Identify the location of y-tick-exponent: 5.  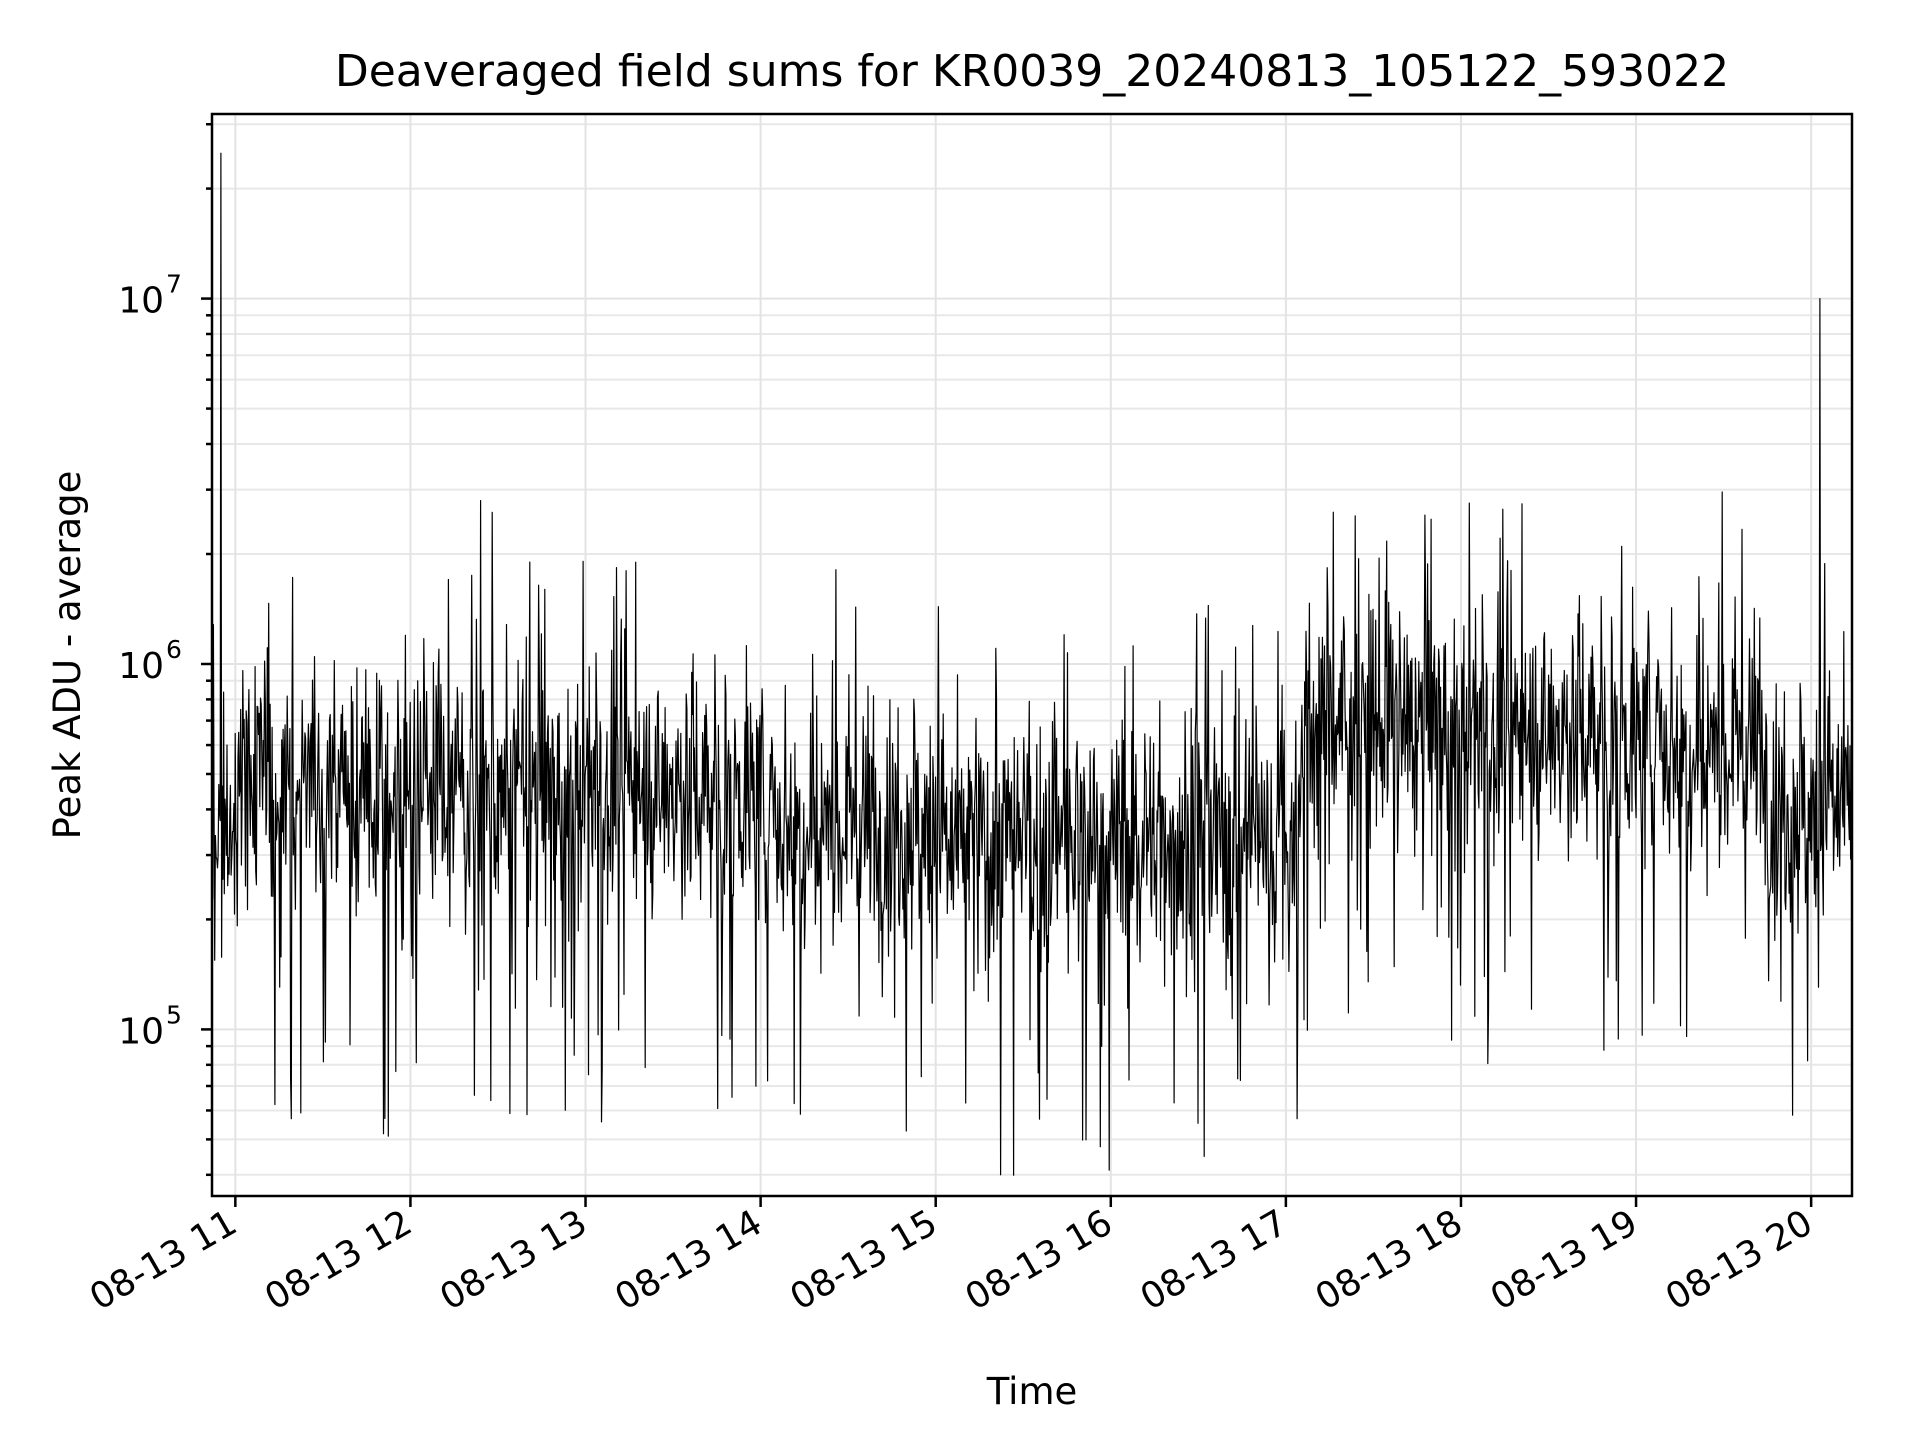
(174, 1014).